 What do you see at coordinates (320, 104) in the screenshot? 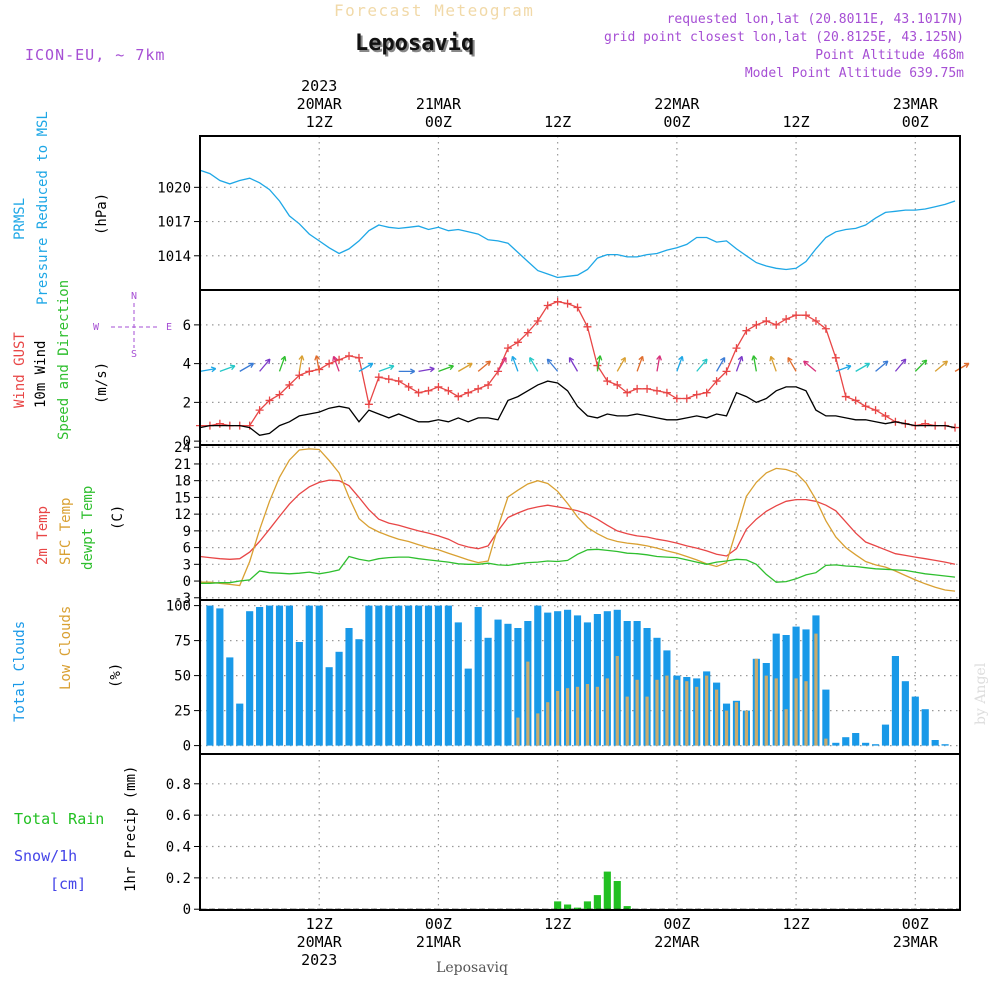
I see `top-axis-label: 20MAR` at bounding box center [320, 104].